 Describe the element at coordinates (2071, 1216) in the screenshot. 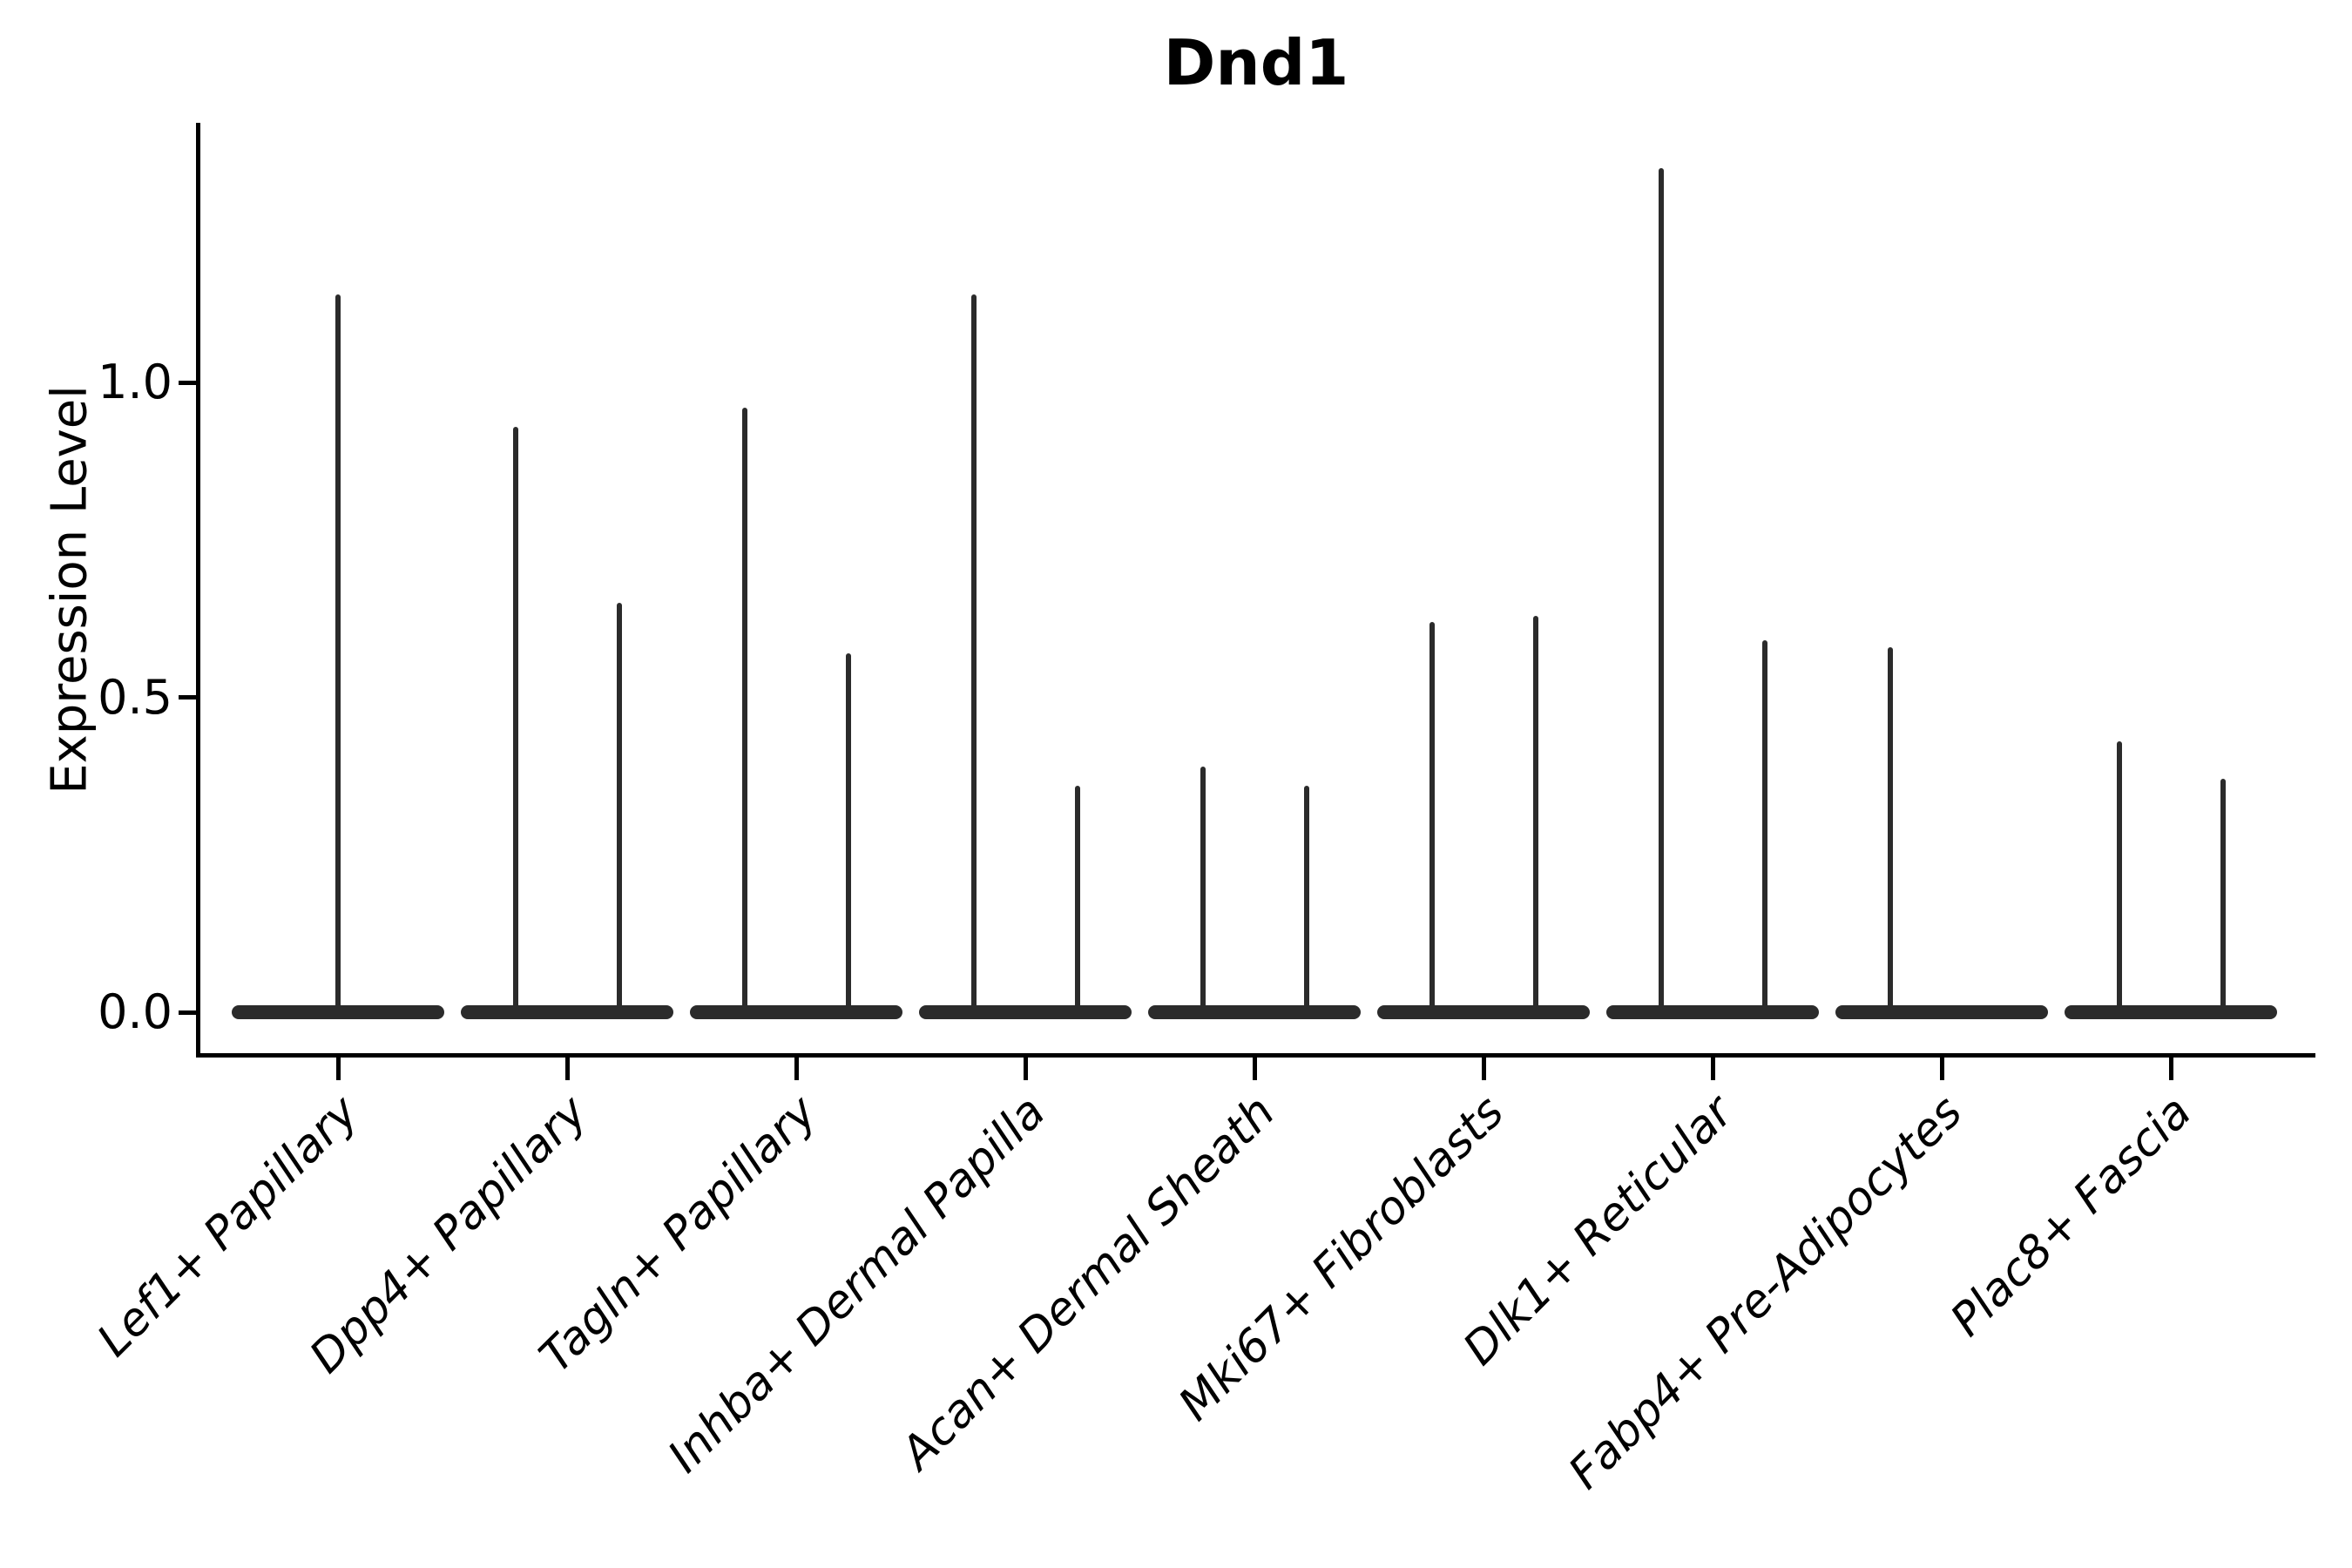

I see `x-tick-label: Plac8+ Fascia` at that location.